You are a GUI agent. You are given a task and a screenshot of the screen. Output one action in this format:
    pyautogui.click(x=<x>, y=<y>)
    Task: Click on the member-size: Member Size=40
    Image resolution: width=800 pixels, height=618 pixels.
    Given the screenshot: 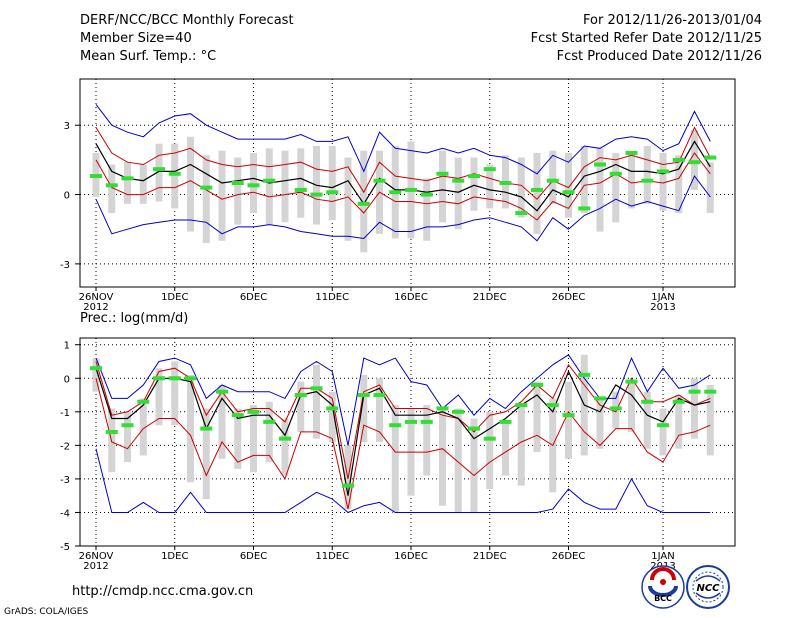 What is the action you would take?
    pyautogui.click(x=136, y=38)
    